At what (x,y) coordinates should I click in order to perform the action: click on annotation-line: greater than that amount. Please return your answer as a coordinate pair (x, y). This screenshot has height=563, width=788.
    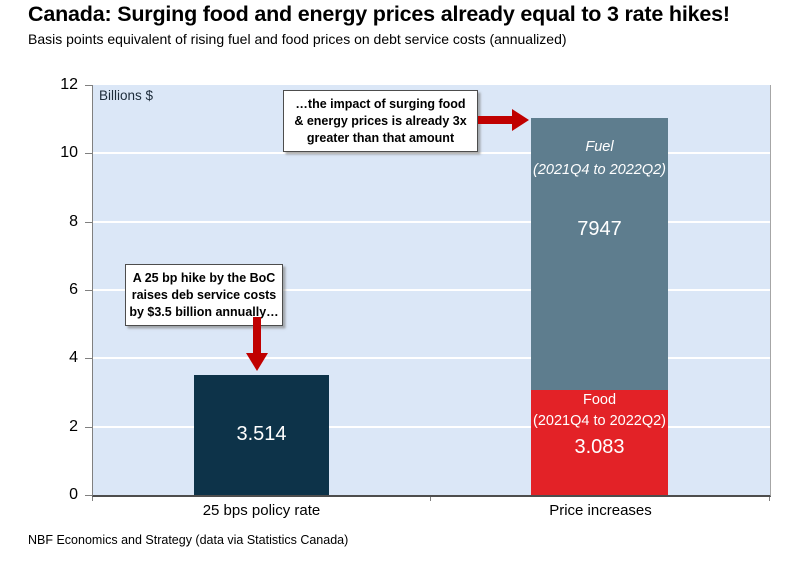
    Looking at the image, I should click on (380, 137).